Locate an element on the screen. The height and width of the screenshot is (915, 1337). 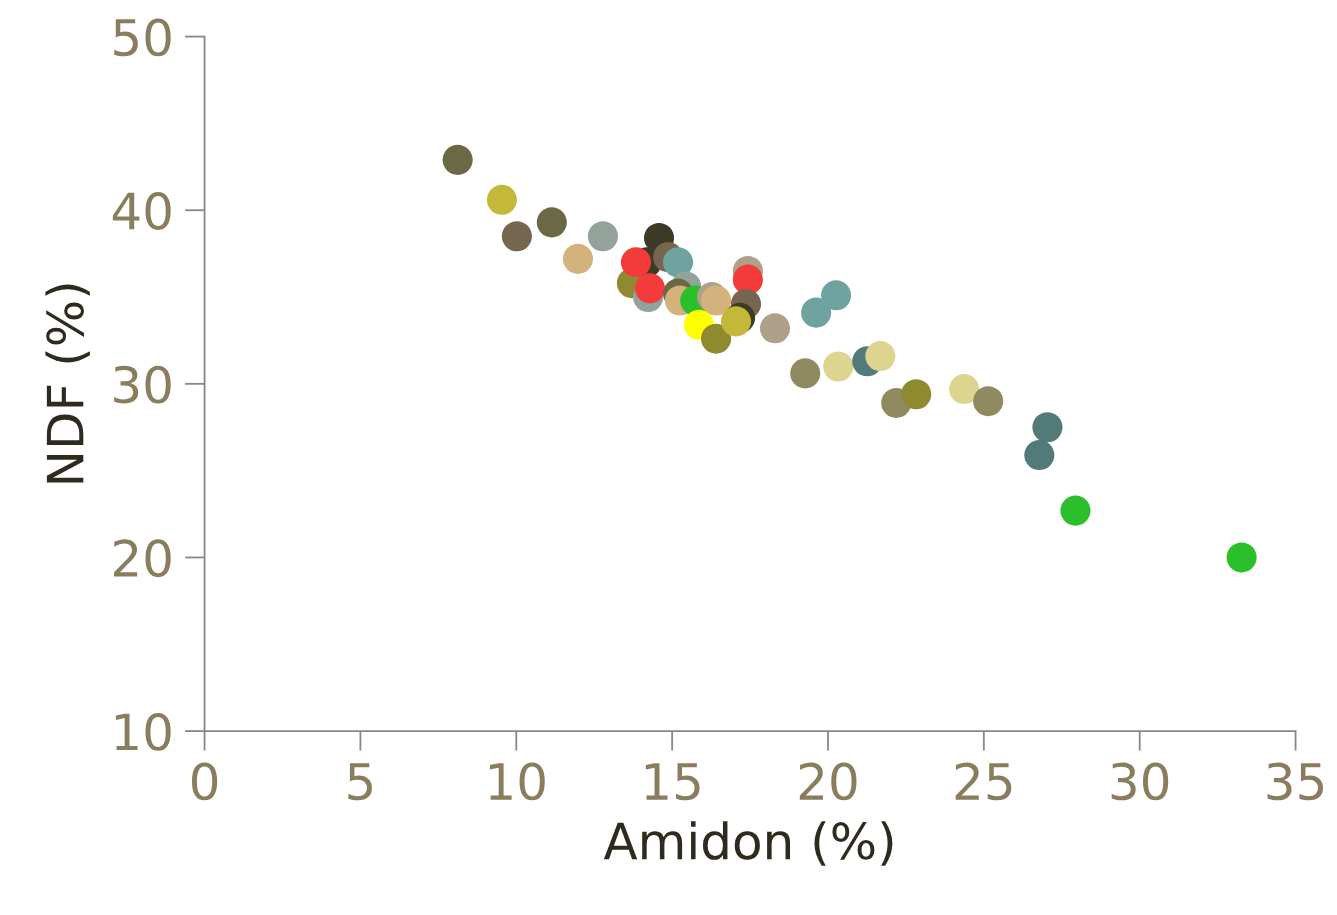
x-tick-label: 10 is located at coordinates (517, 781).